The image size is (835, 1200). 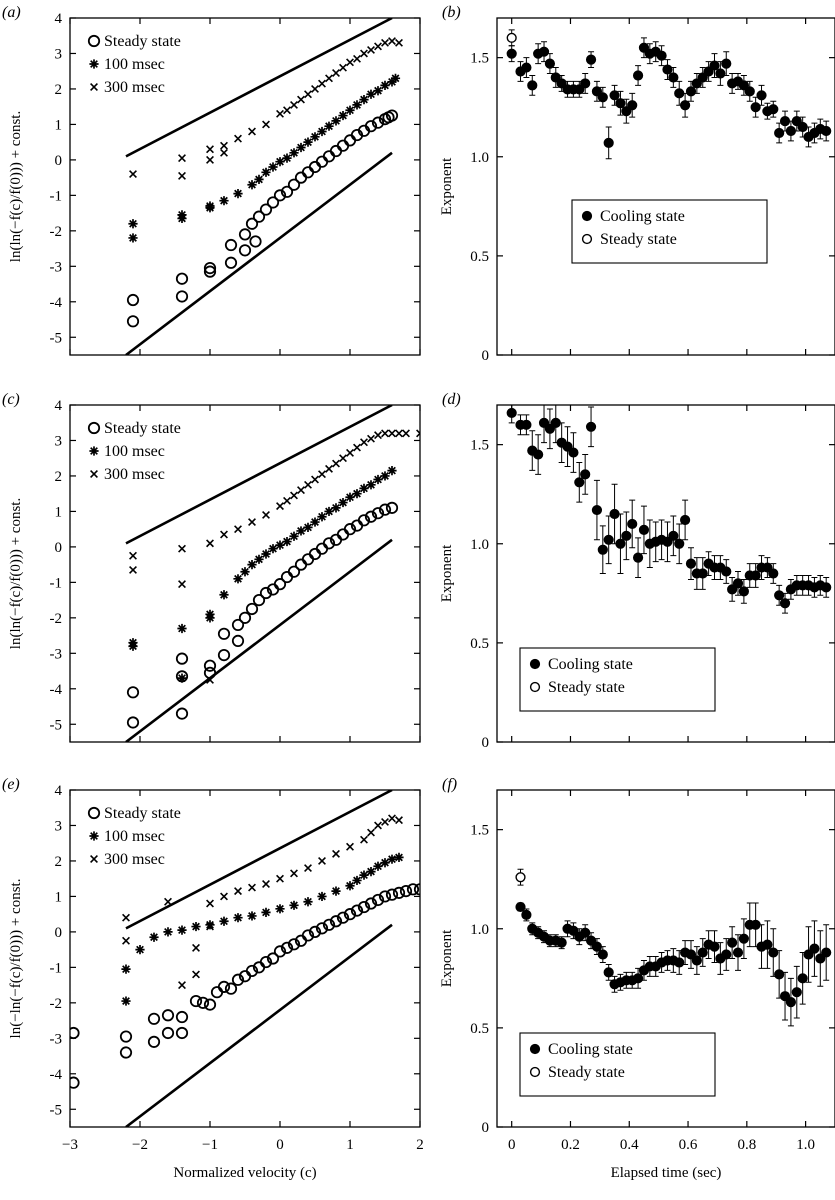 What do you see at coordinates (11, 12) in the screenshot?
I see `panel-label: (a)` at bounding box center [11, 12].